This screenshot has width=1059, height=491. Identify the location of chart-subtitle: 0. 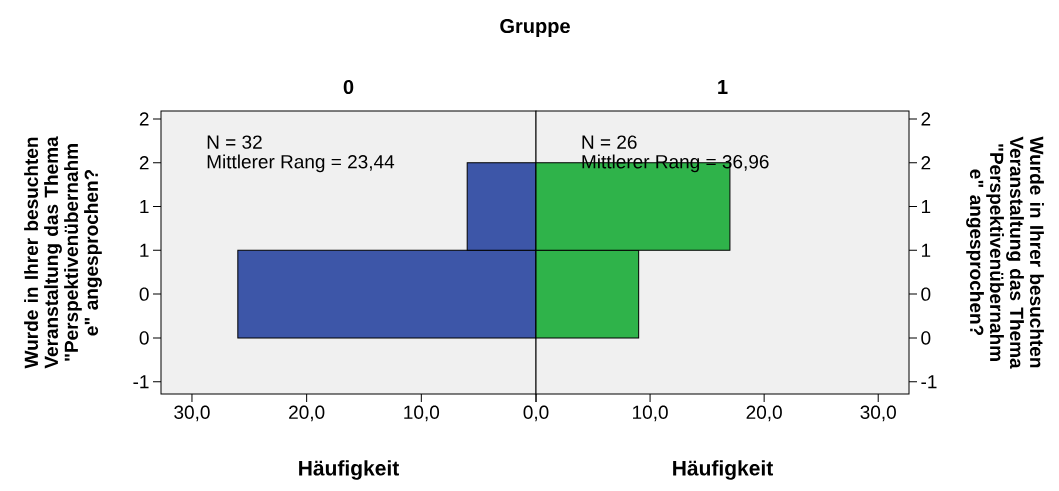
(348, 87).